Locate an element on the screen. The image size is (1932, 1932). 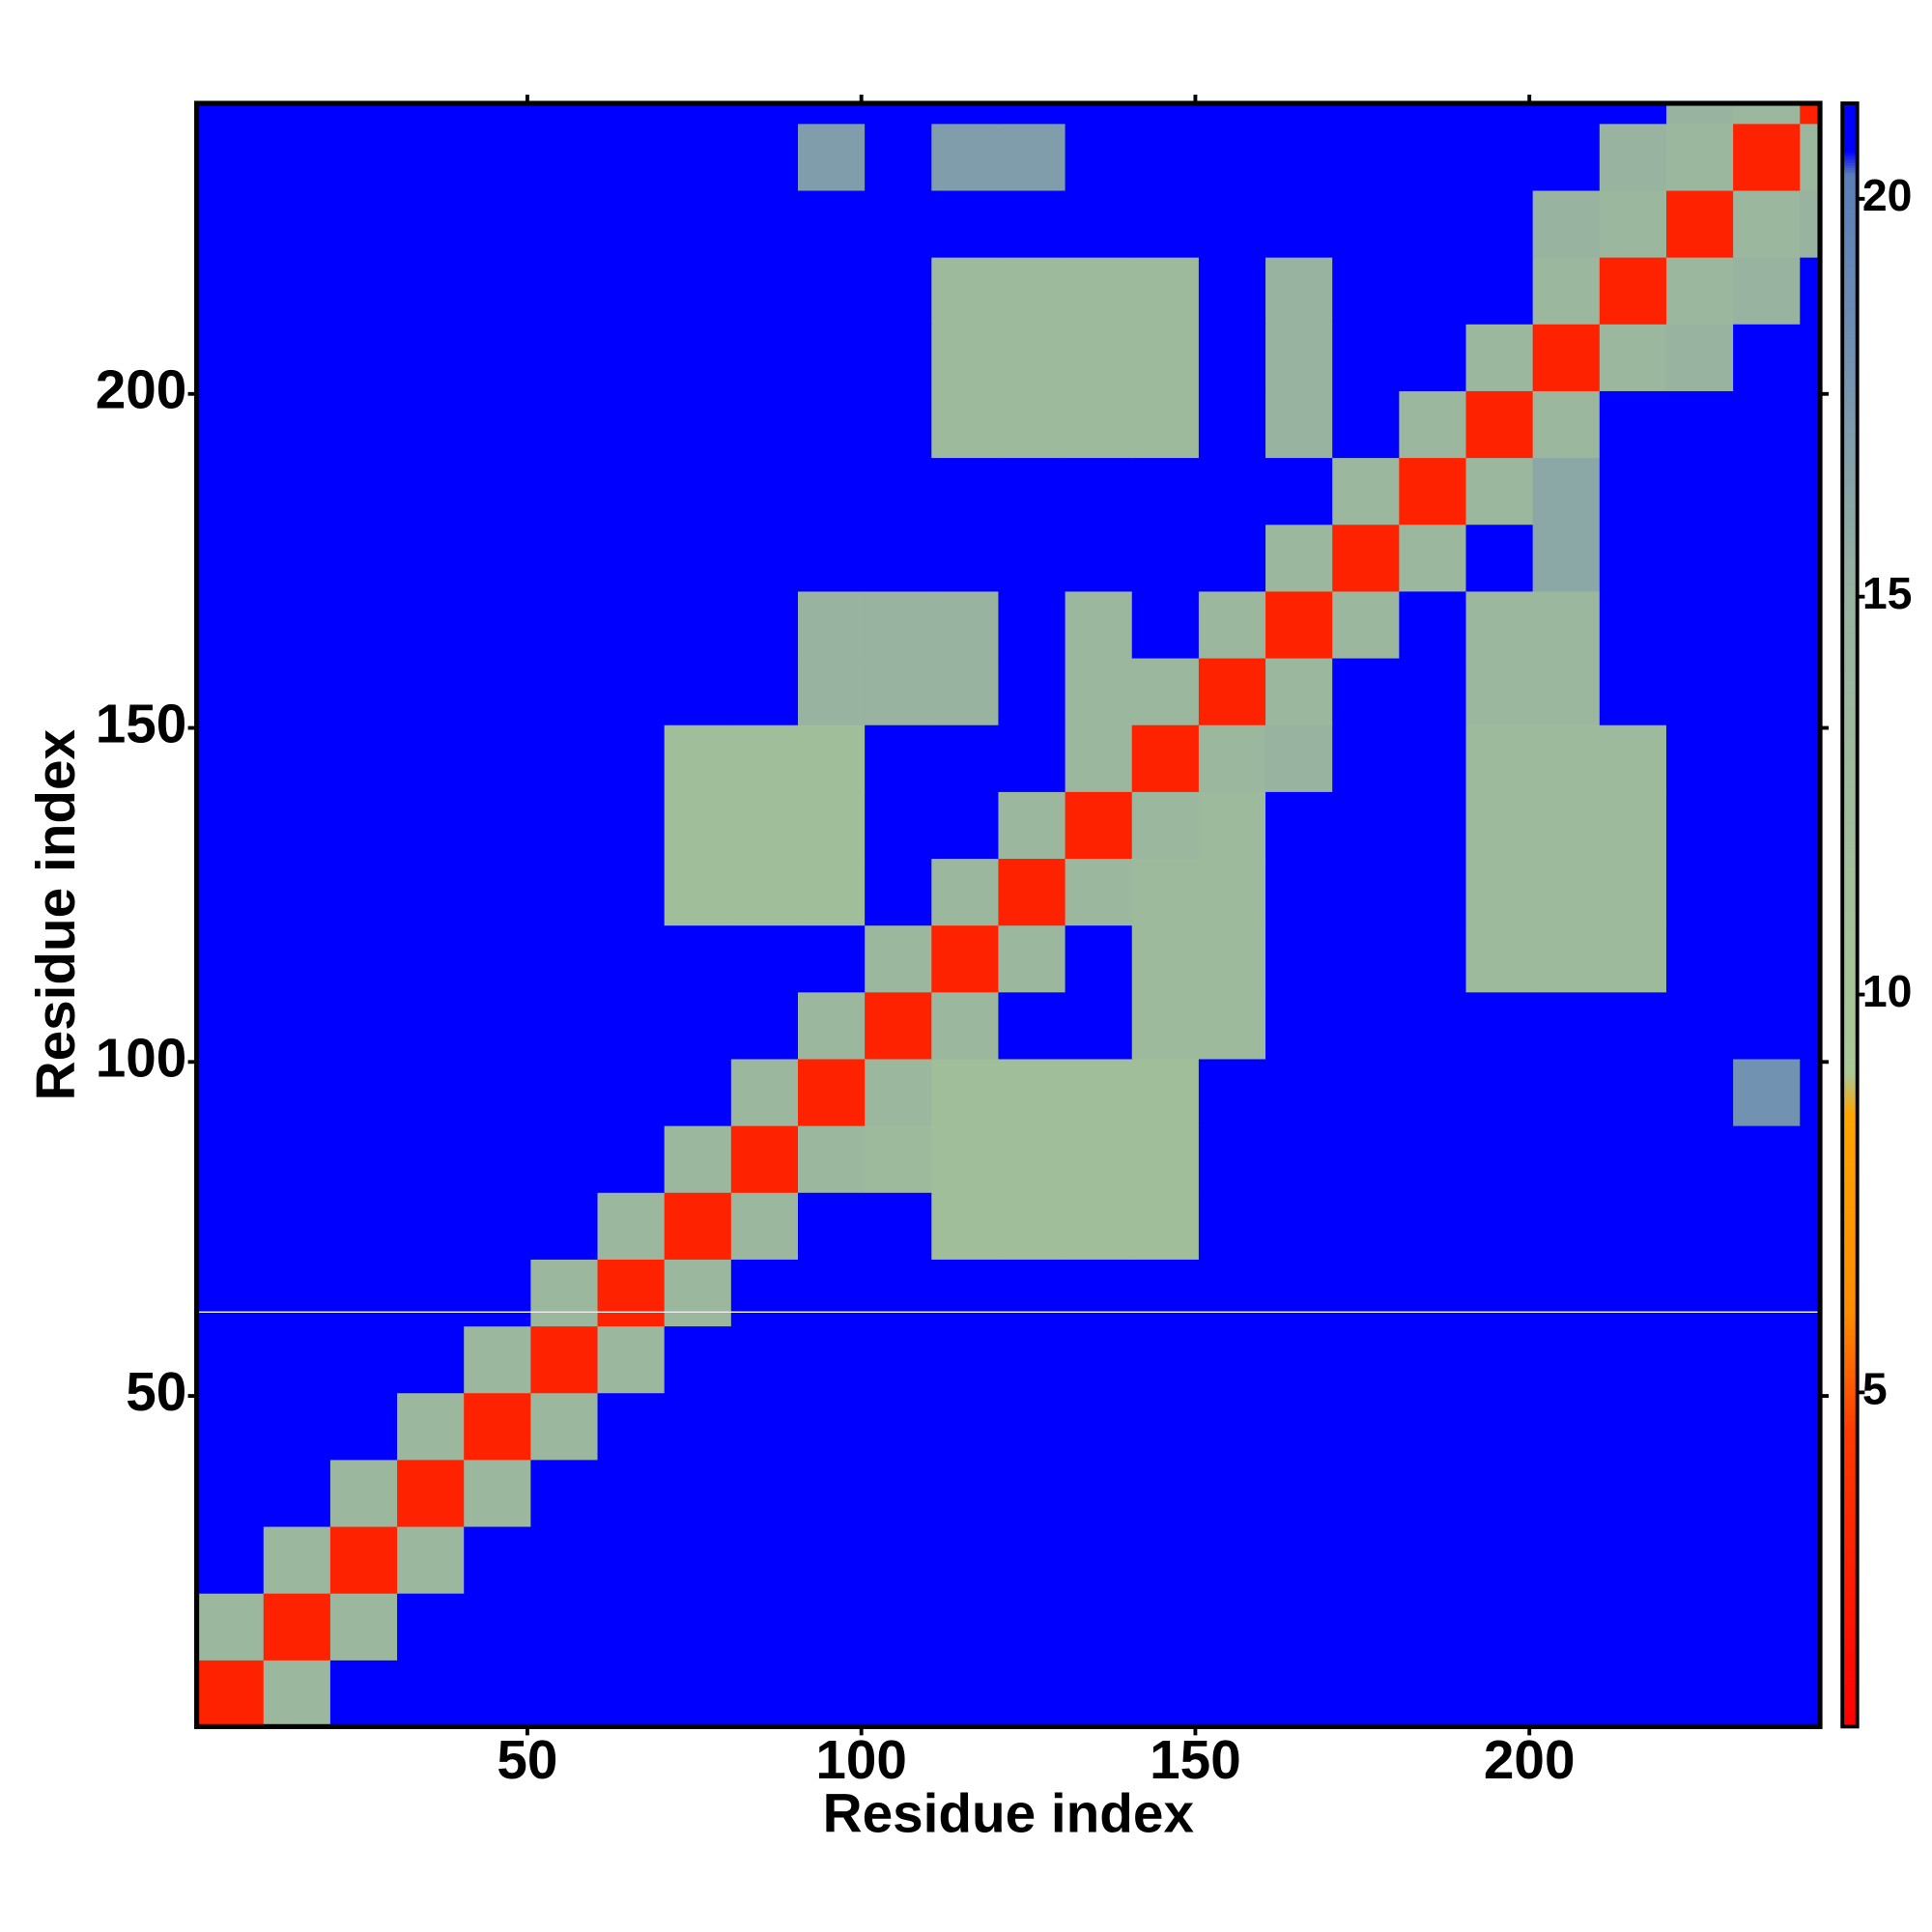
colorbar is located at coordinates (1850, 915).